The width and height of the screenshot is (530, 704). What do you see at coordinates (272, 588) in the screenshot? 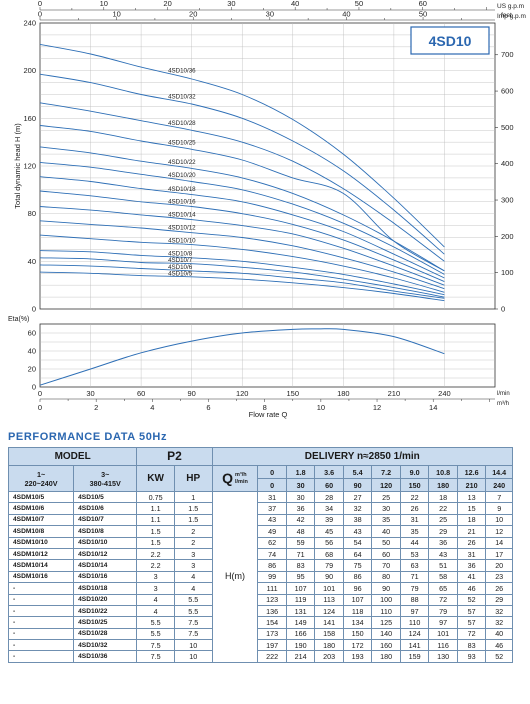
I see `head-value-cell: 111` at bounding box center [272, 588].